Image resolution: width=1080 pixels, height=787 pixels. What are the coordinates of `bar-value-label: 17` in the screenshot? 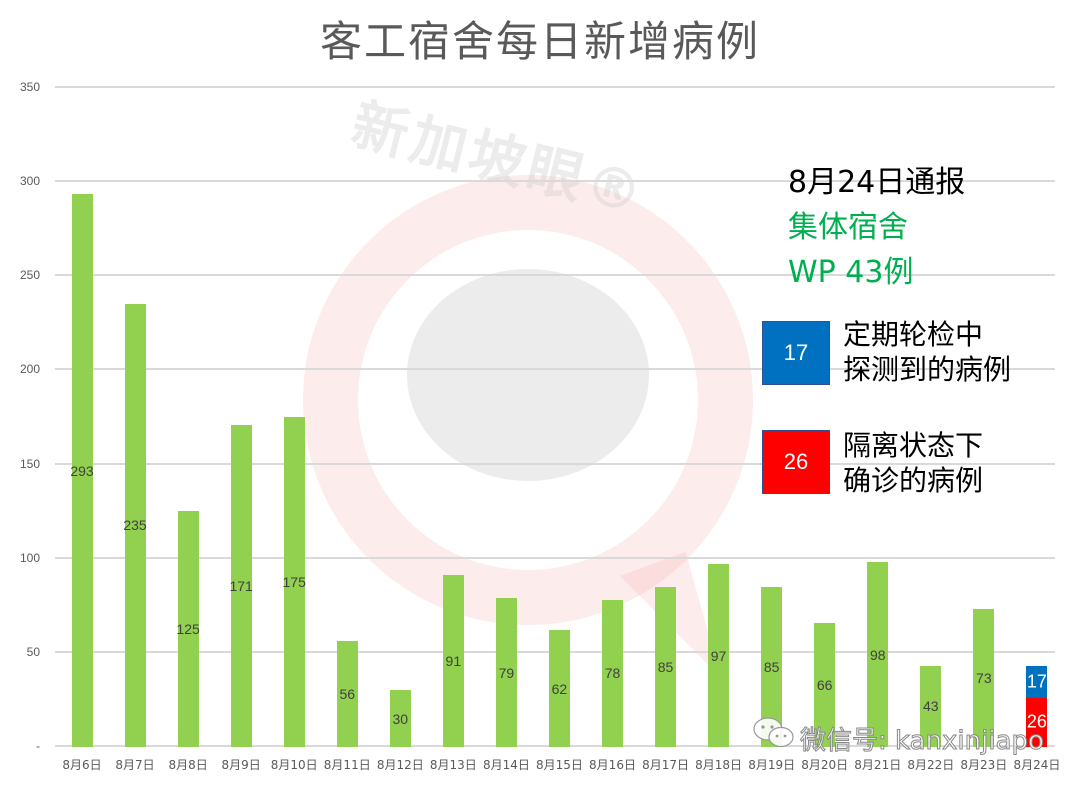 It's located at (1036, 681).